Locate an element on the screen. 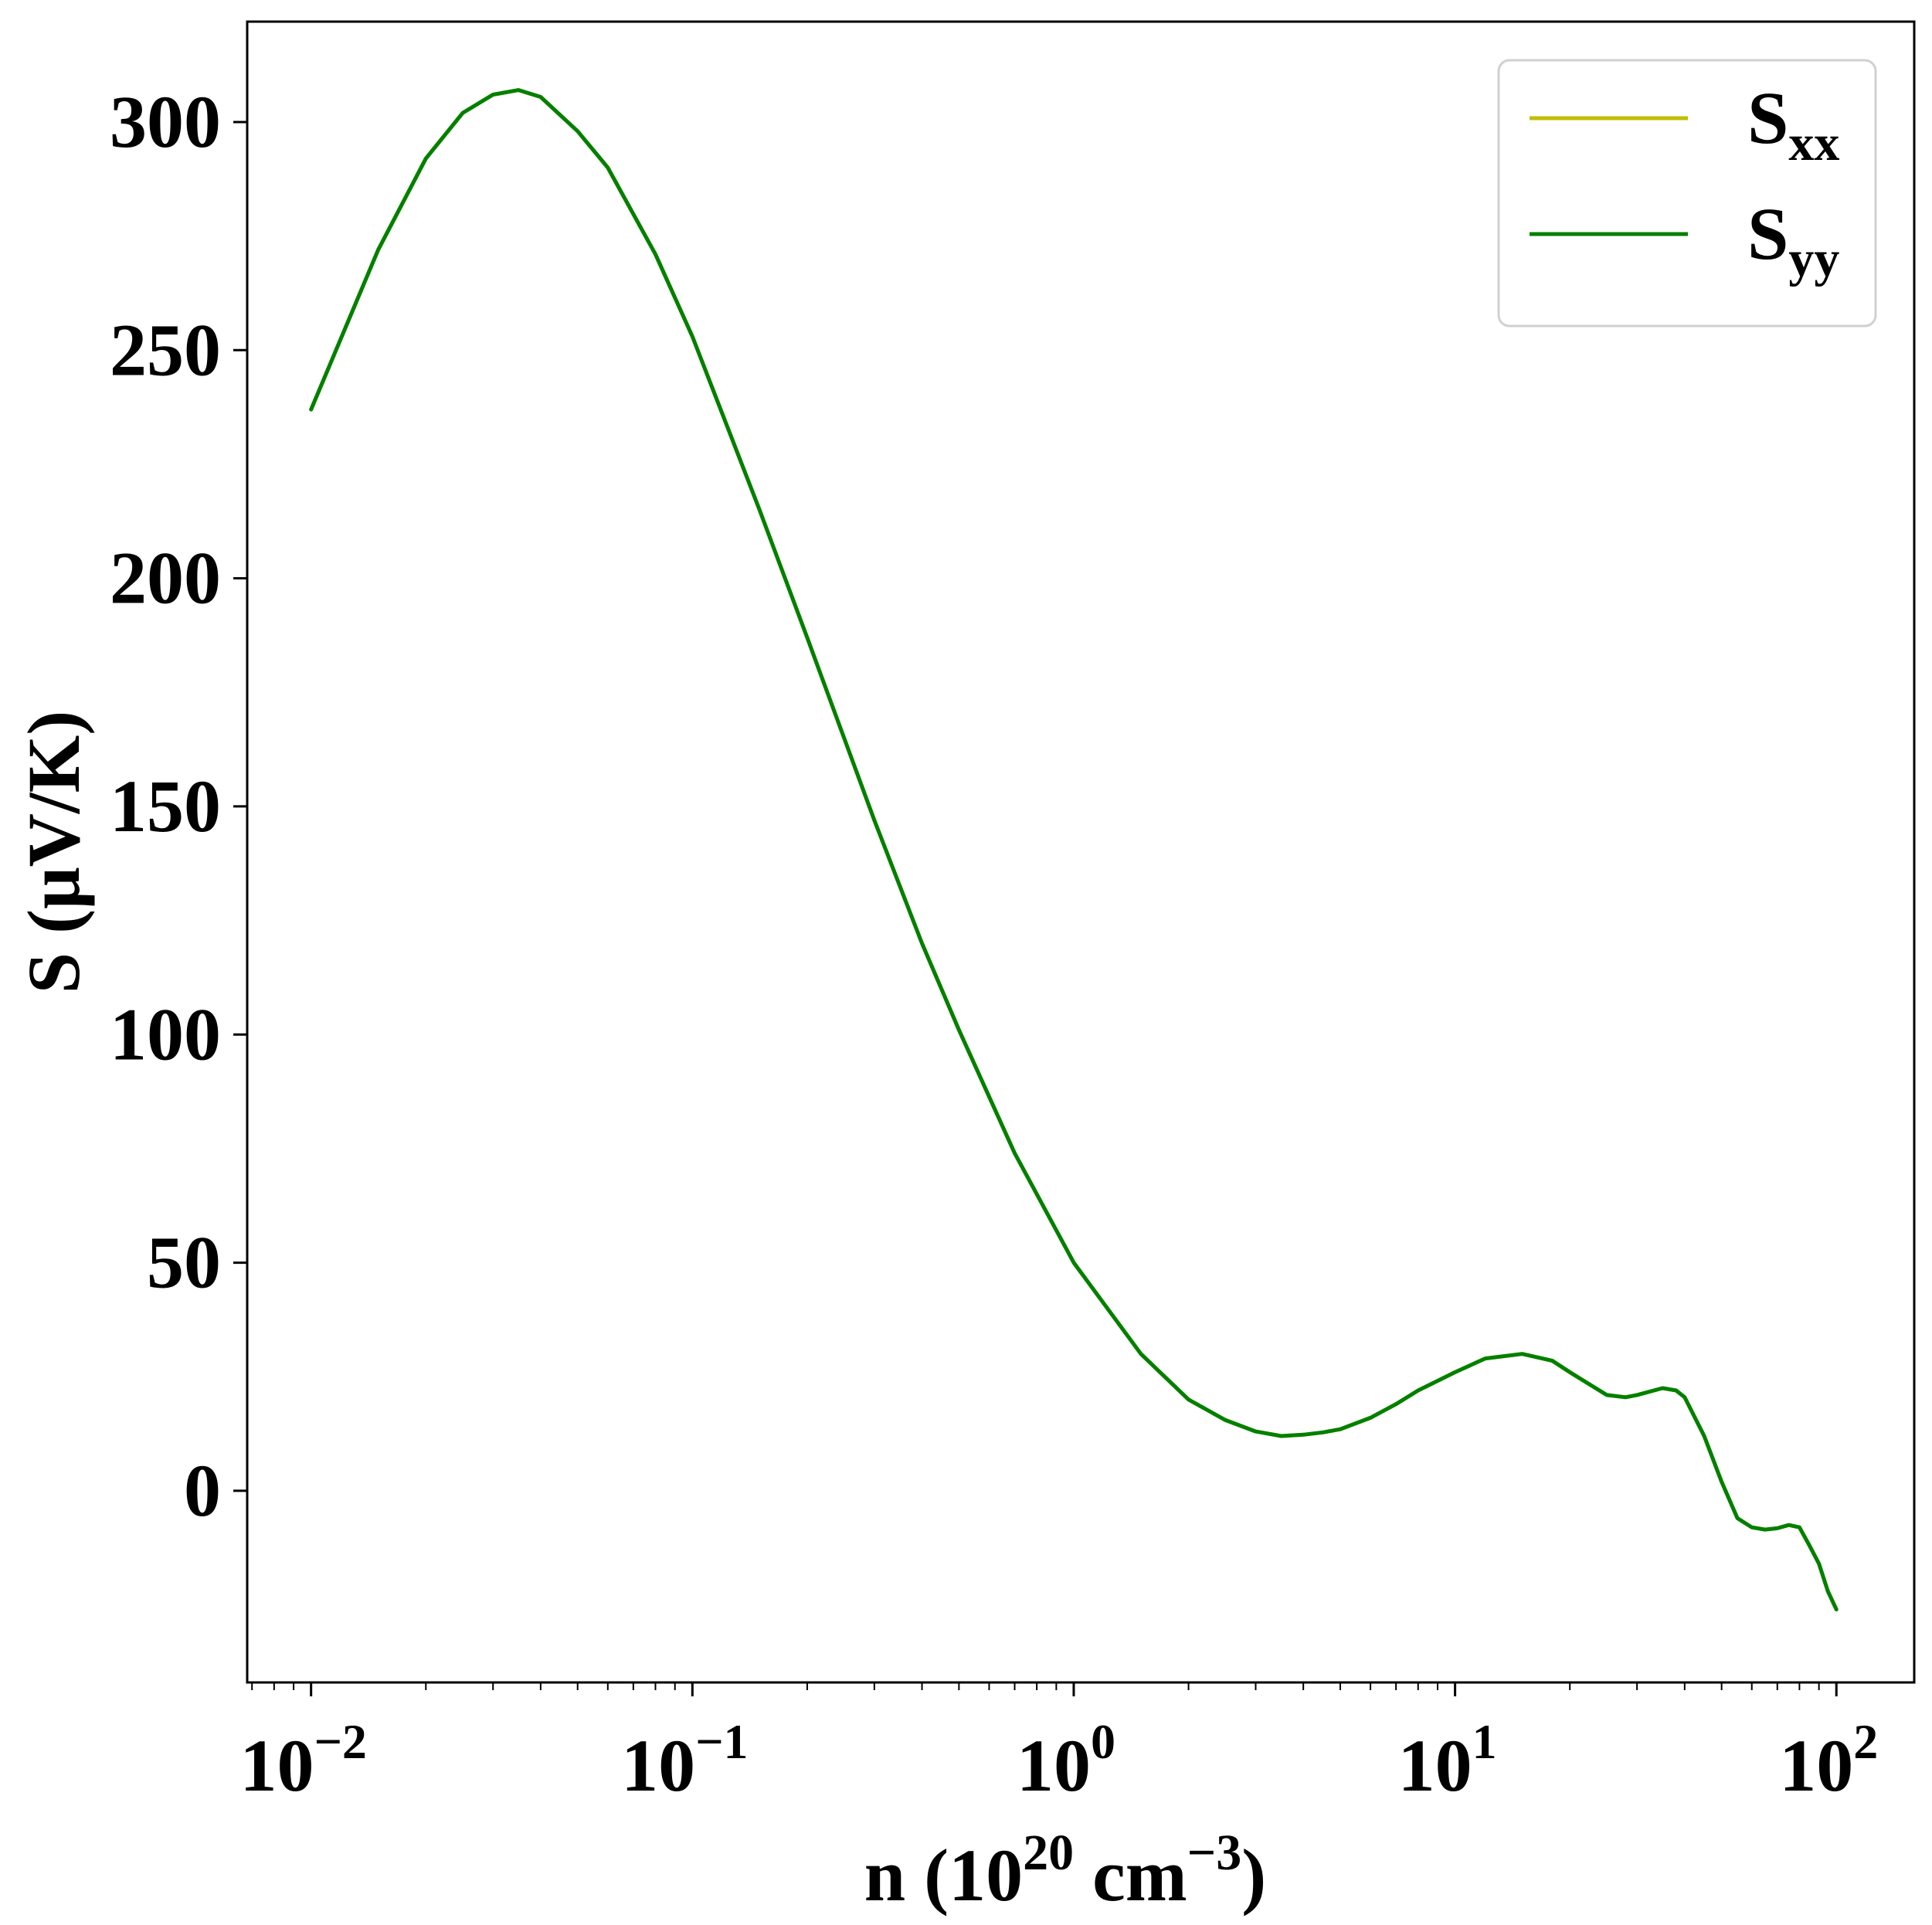 The image size is (1932, 1925). legend-label-xx: Sxx is located at coordinates (1793, 124).